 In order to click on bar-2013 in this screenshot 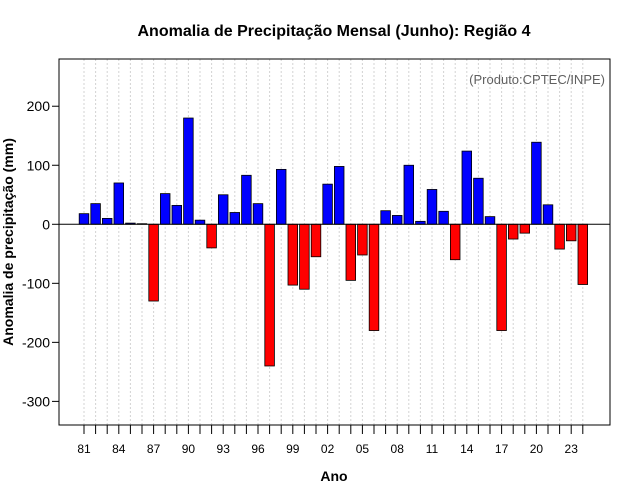, I will do `click(455, 242)`.